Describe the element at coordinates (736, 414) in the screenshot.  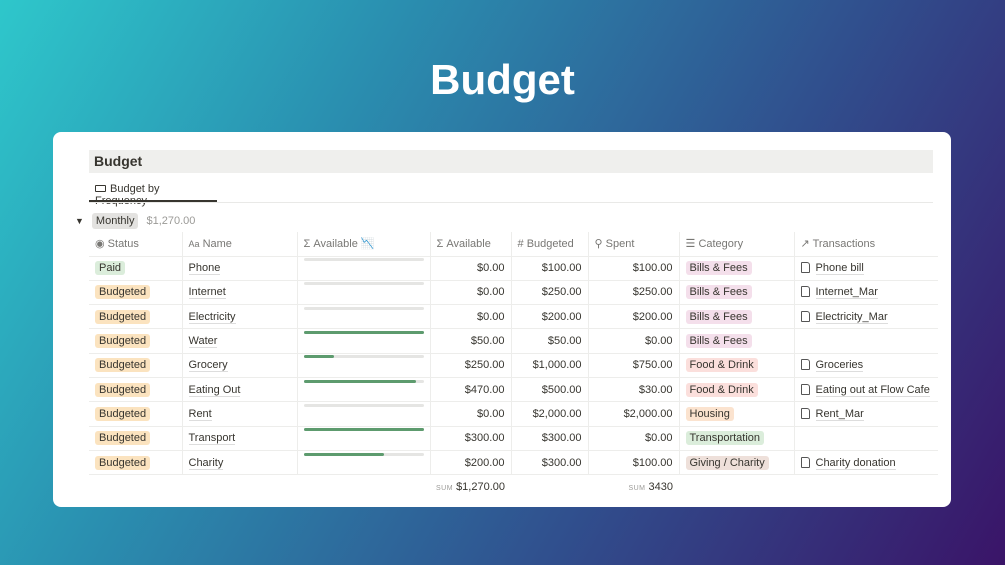
I see `category-cell: Housing` at that location.